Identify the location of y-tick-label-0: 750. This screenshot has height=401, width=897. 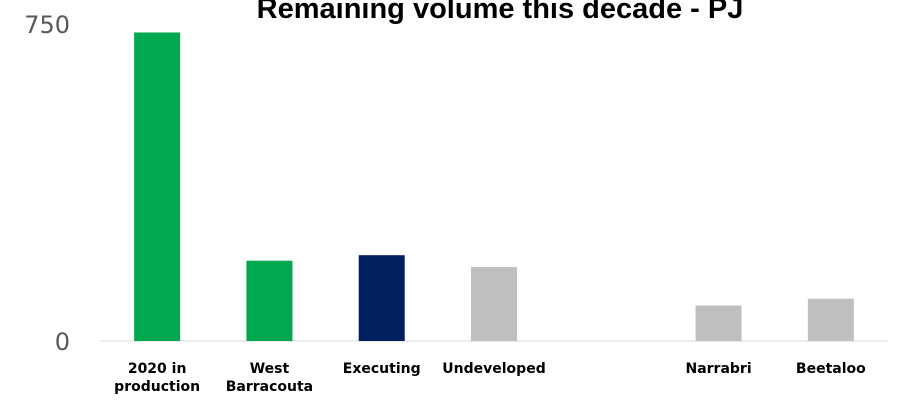
(47, 25).